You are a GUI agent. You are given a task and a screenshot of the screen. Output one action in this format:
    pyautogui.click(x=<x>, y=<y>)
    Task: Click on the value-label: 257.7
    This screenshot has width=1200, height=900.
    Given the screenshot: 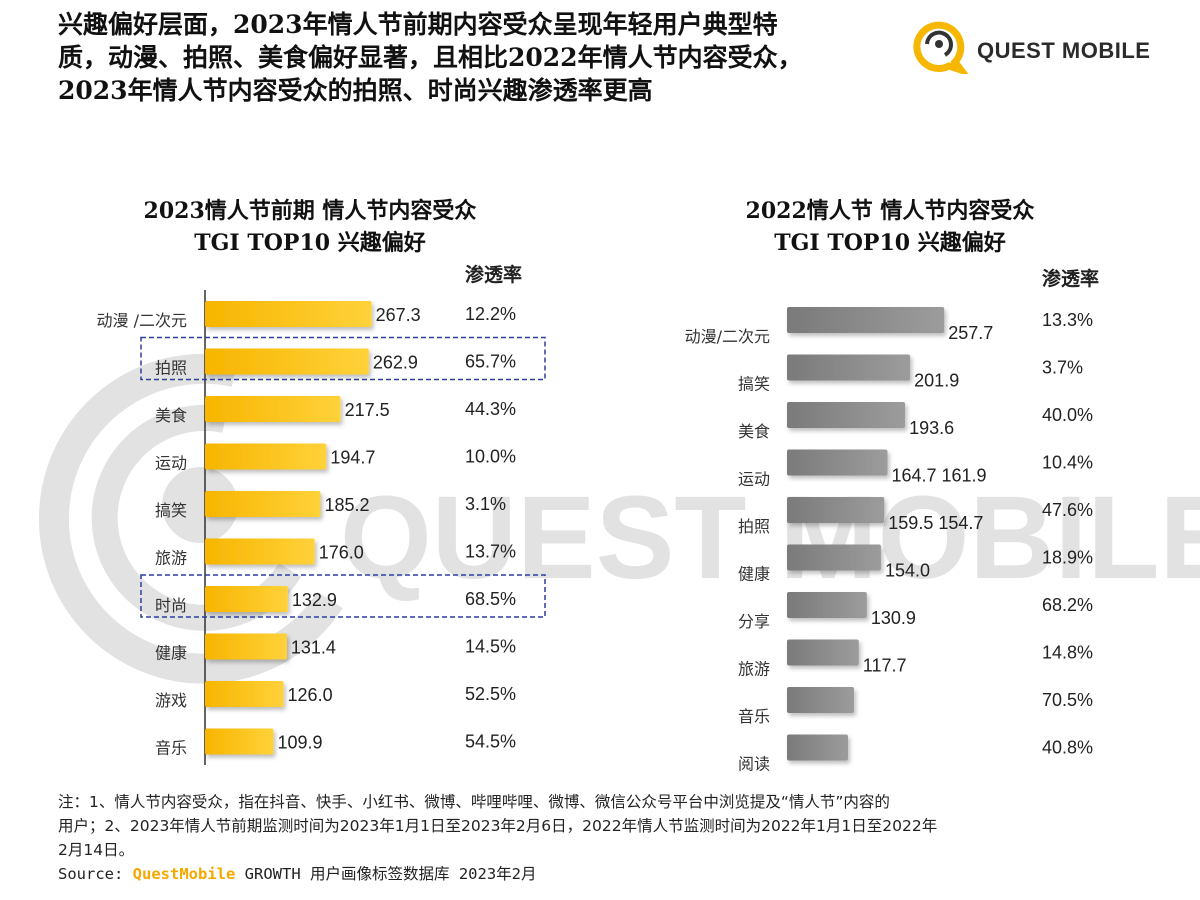 What is the action you would take?
    pyautogui.click(x=970, y=333)
    